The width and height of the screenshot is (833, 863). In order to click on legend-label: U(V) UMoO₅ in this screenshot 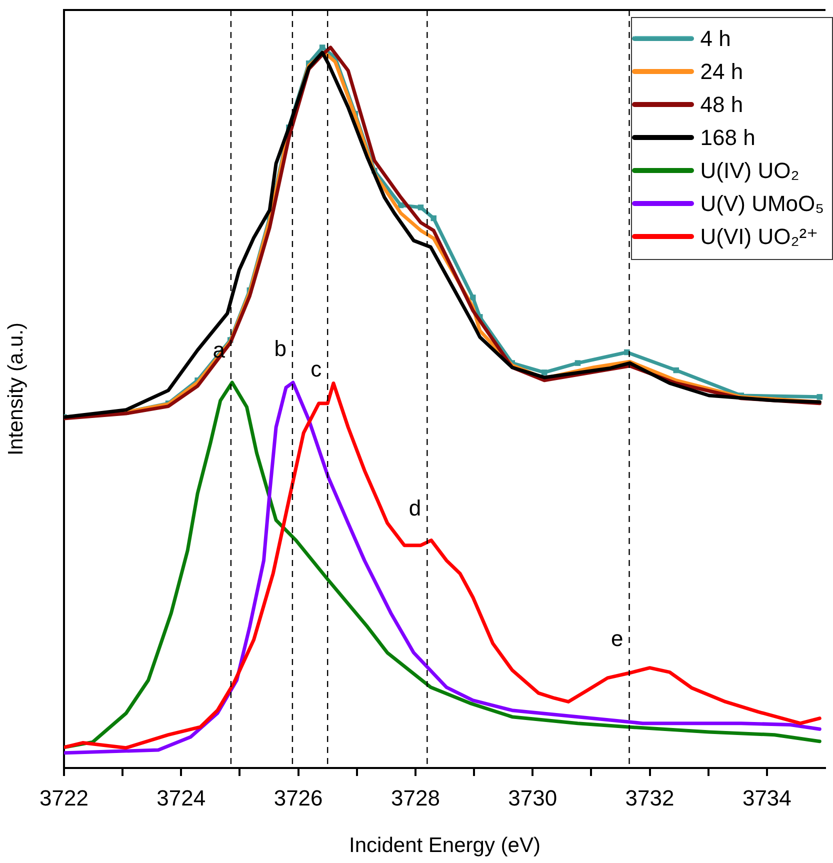, I will do `click(762, 203)`.